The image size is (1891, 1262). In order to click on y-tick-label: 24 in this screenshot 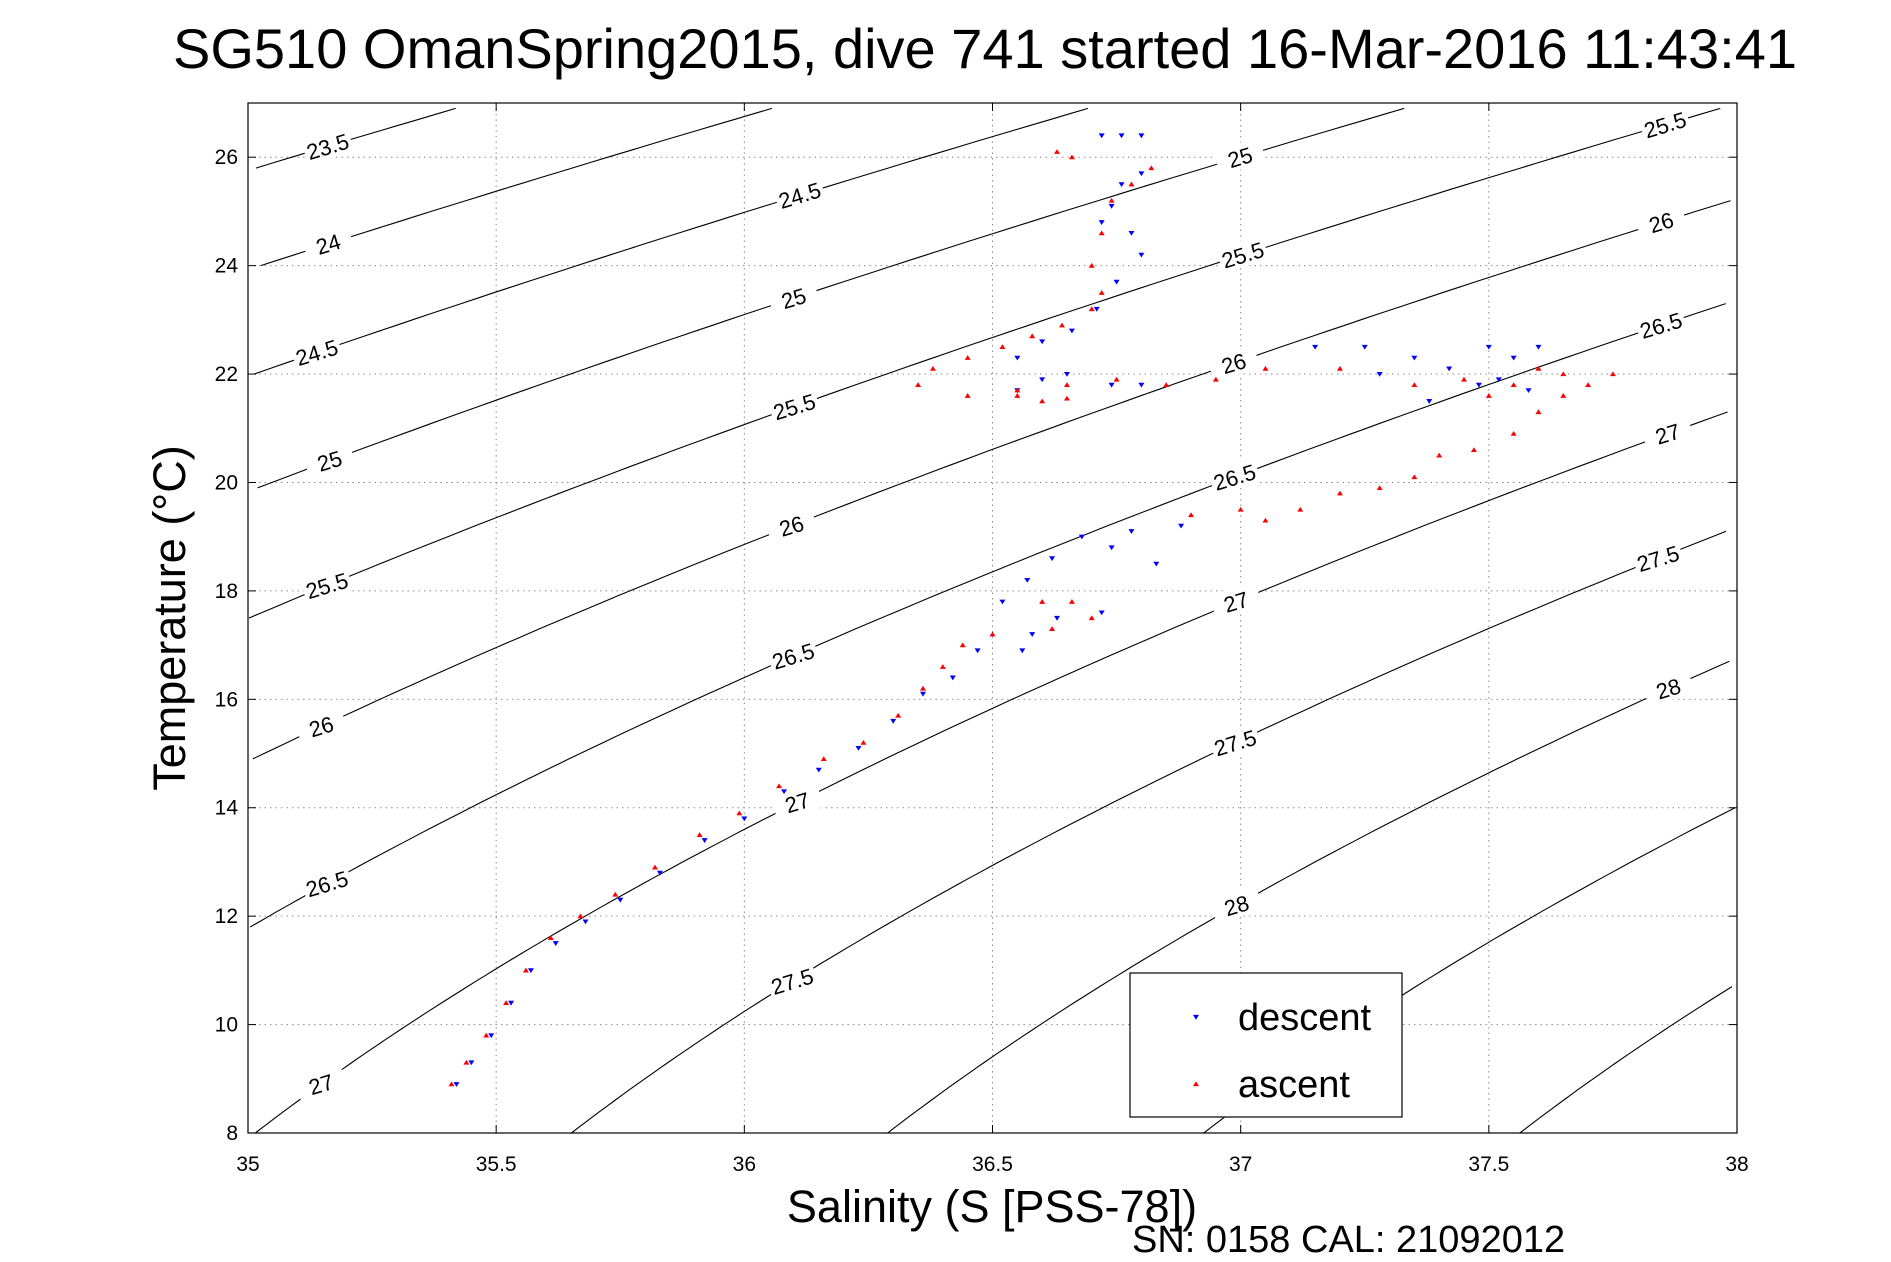, I will do `click(227, 266)`.